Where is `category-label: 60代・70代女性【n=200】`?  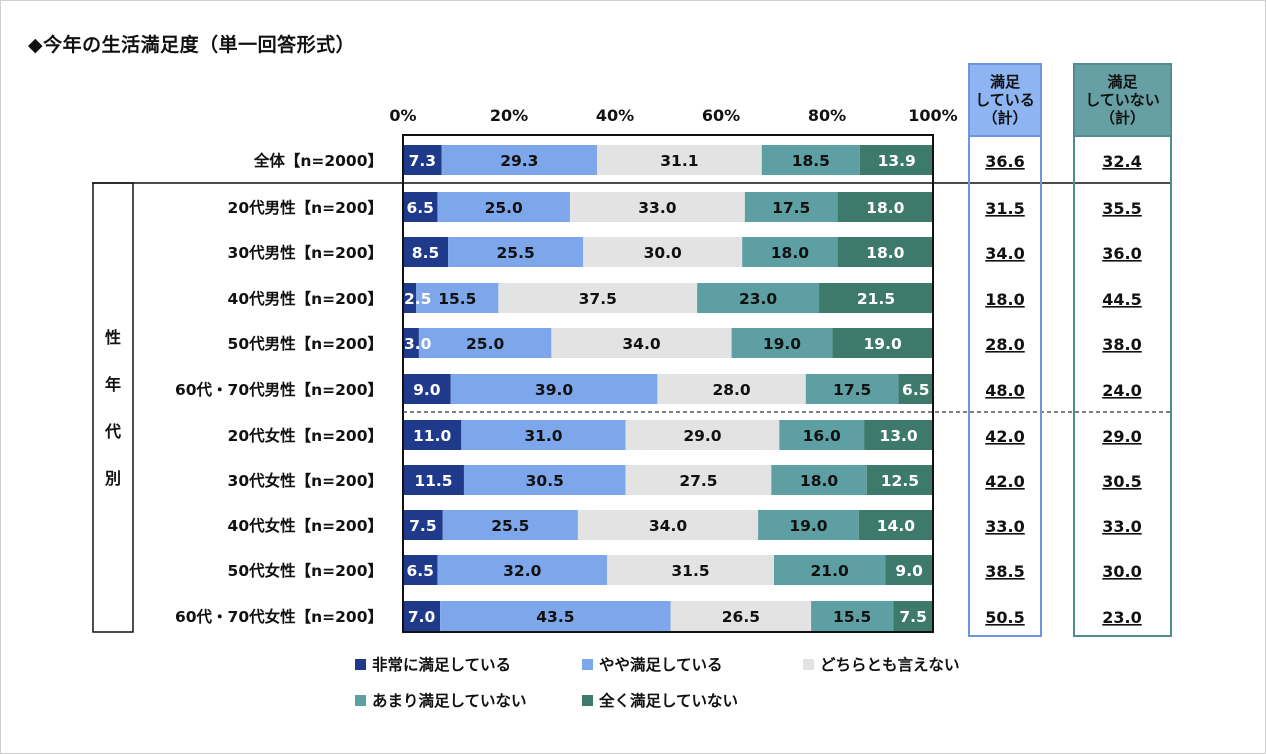 category-label: 60代・70代女性【n=200】 is located at coordinates (279, 616).